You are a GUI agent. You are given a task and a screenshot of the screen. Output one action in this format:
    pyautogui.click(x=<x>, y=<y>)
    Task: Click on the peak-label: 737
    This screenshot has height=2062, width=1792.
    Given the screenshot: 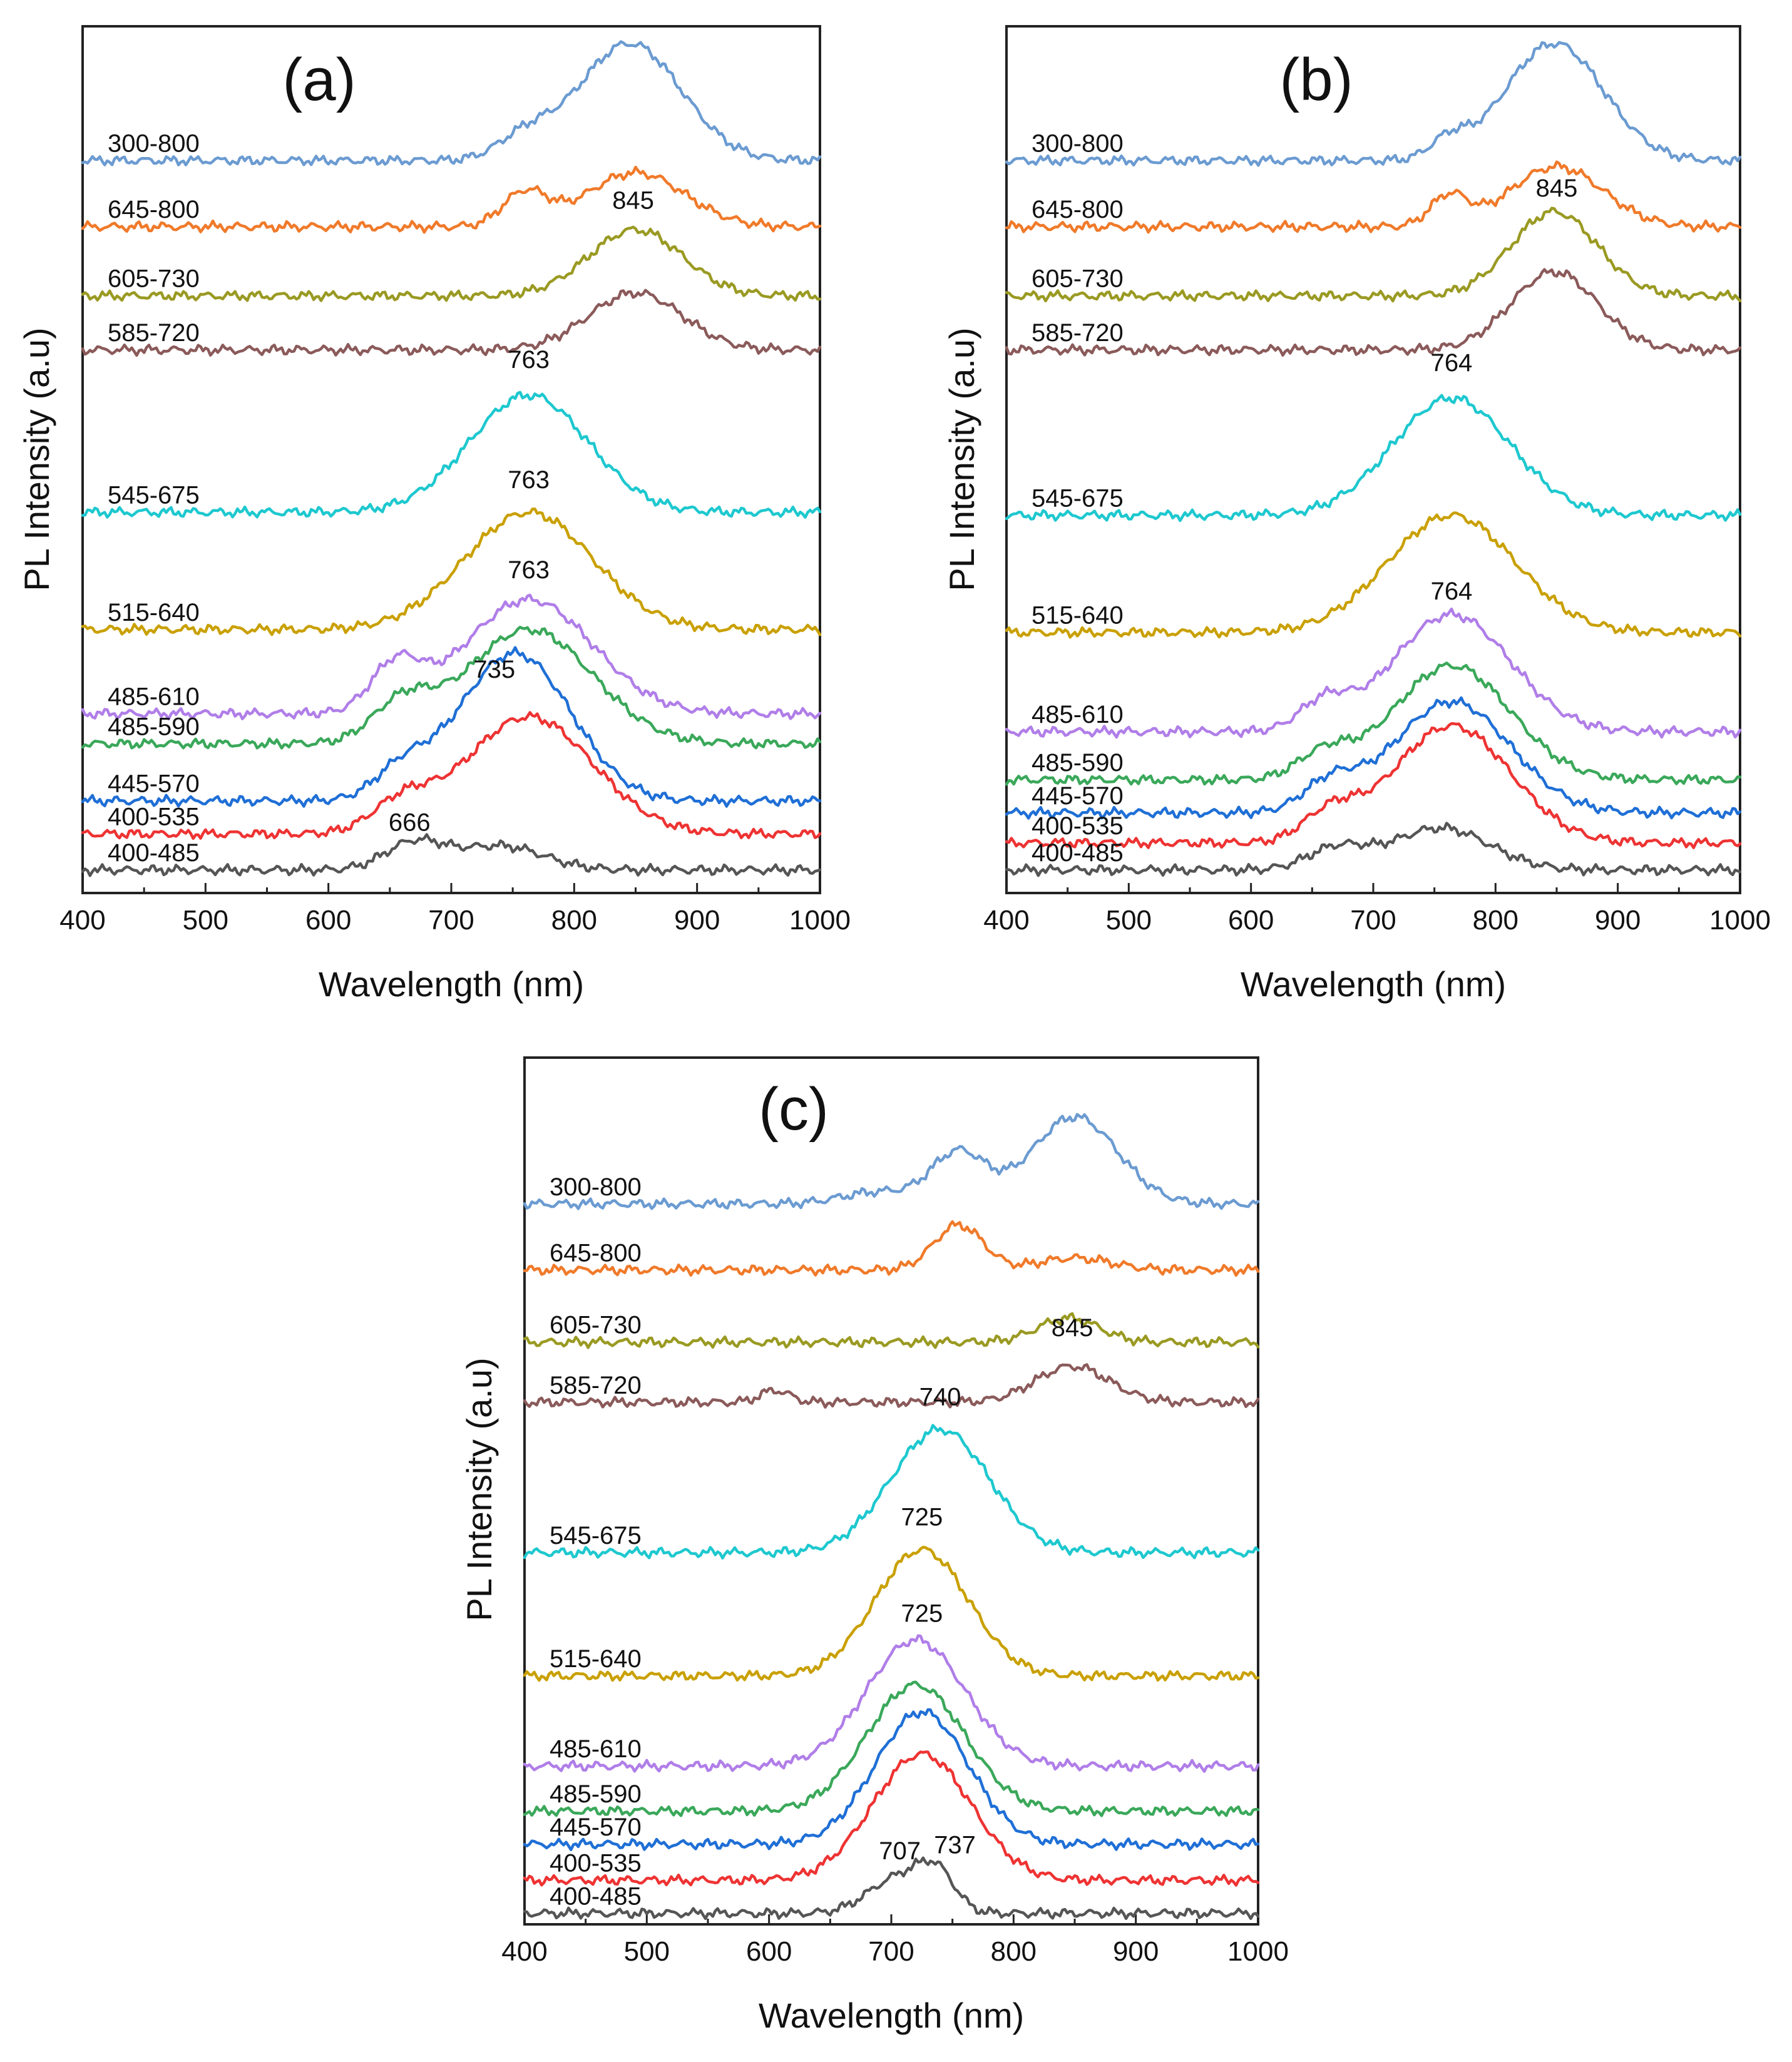 What is the action you would take?
    pyautogui.click(x=955, y=1845)
    